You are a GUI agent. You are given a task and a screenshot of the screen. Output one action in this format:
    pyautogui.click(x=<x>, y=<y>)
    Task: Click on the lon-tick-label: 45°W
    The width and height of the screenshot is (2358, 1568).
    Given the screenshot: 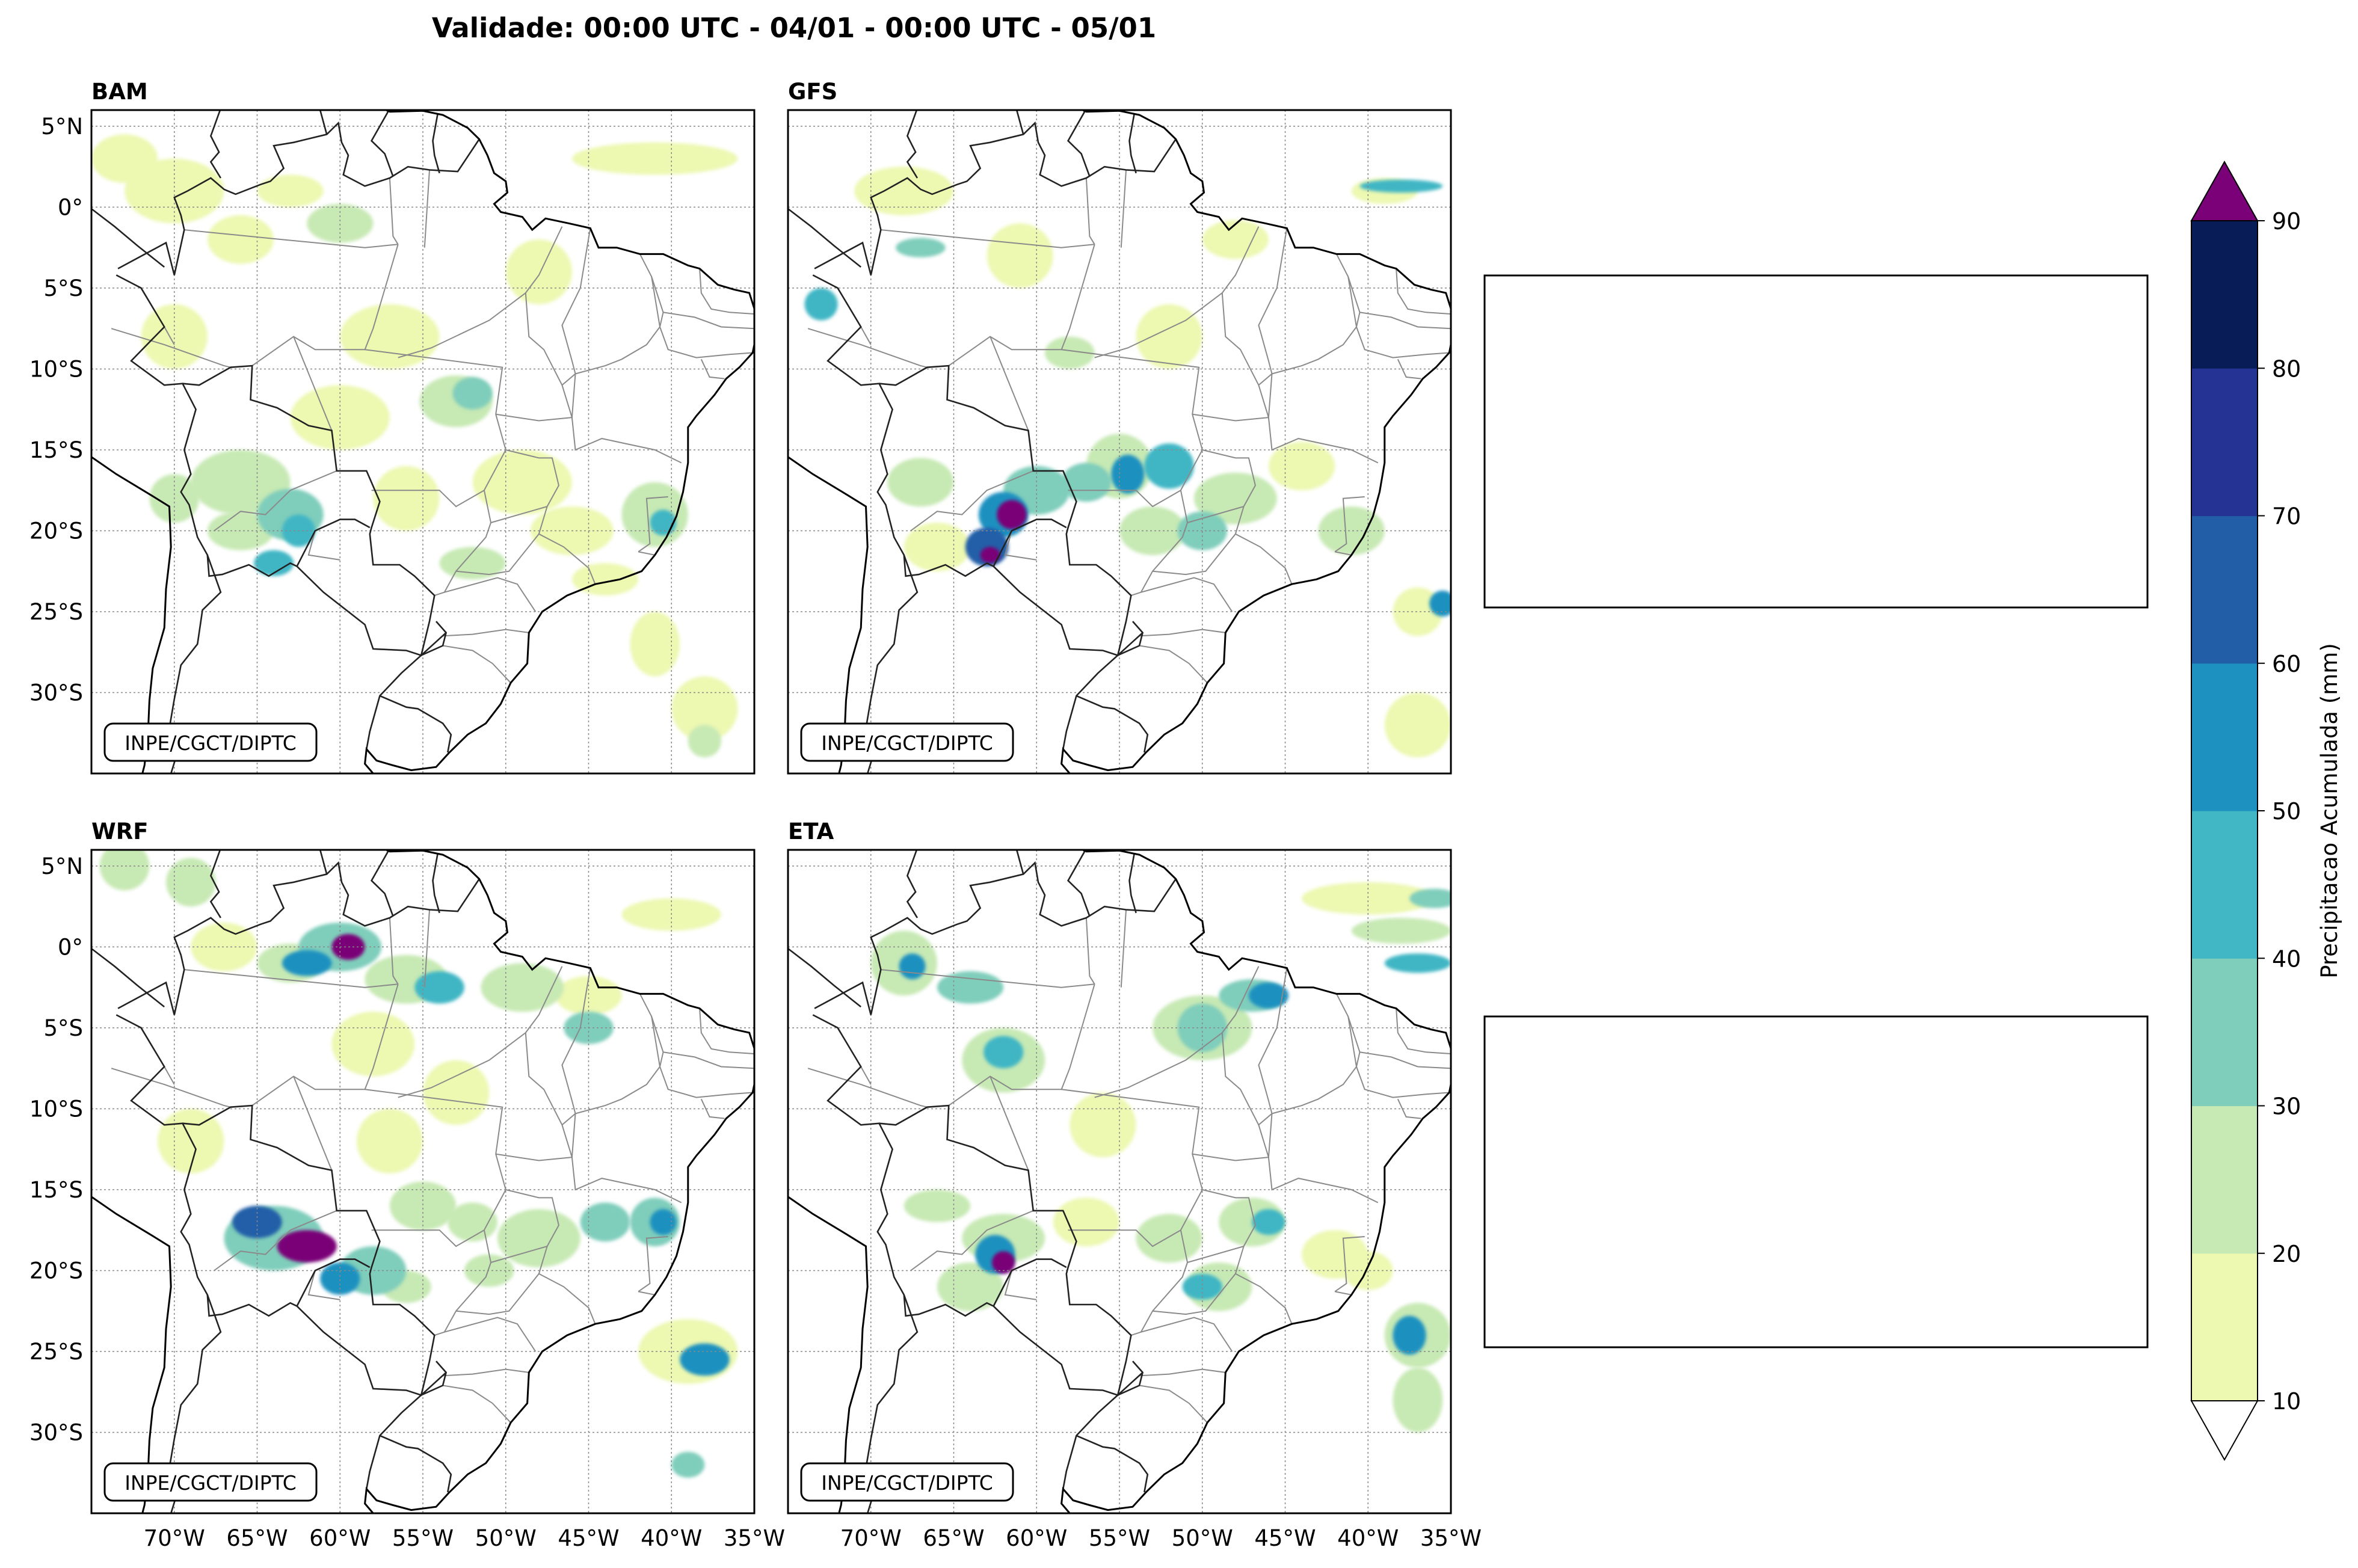 What is the action you would take?
    pyautogui.click(x=1285, y=1538)
    